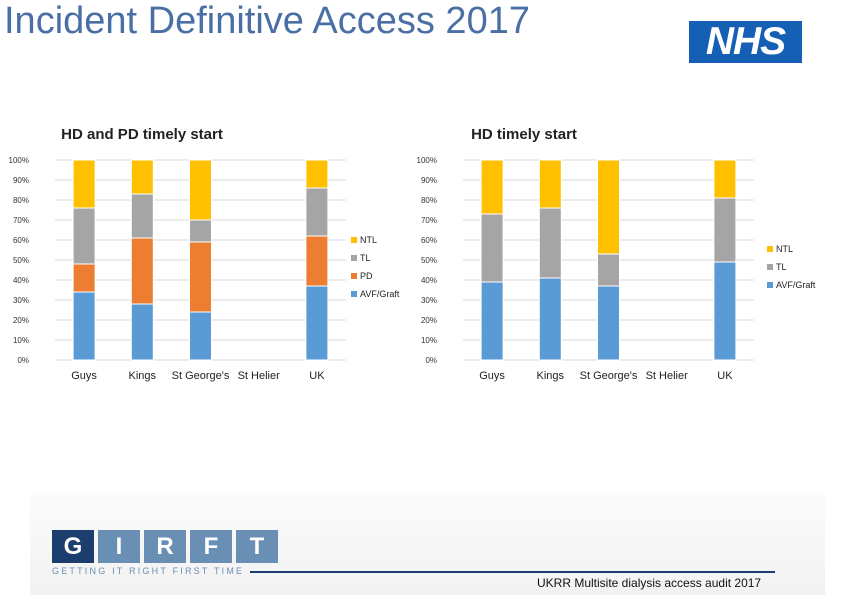 The image size is (842, 595). I want to click on girft-tagline: GETTING IT RIGHT FIRST TIME, so click(148, 571).